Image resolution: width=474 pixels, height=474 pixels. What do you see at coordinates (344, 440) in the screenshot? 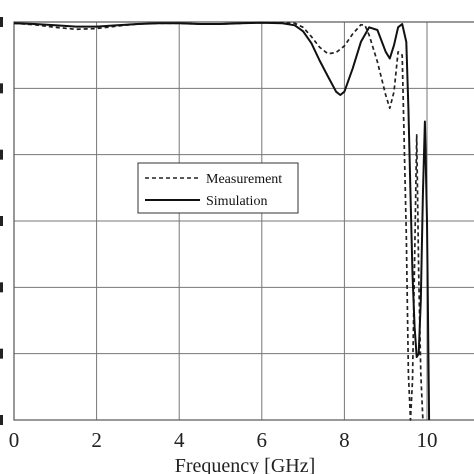
I see `x-tick-label: 8` at bounding box center [344, 440].